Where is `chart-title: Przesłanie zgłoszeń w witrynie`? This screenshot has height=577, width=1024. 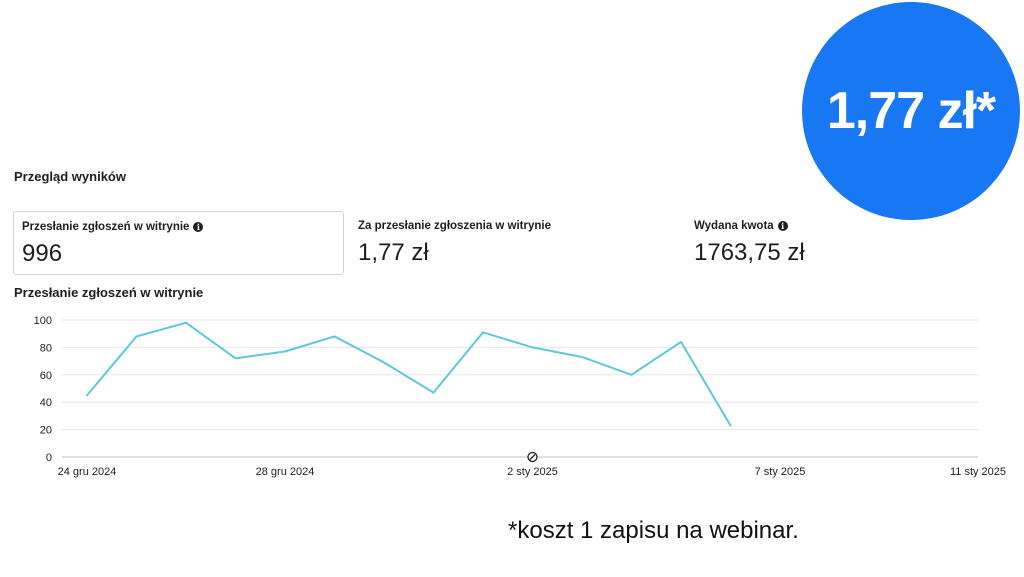 chart-title: Przesłanie zgłoszeń w witrynie is located at coordinates (109, 292).